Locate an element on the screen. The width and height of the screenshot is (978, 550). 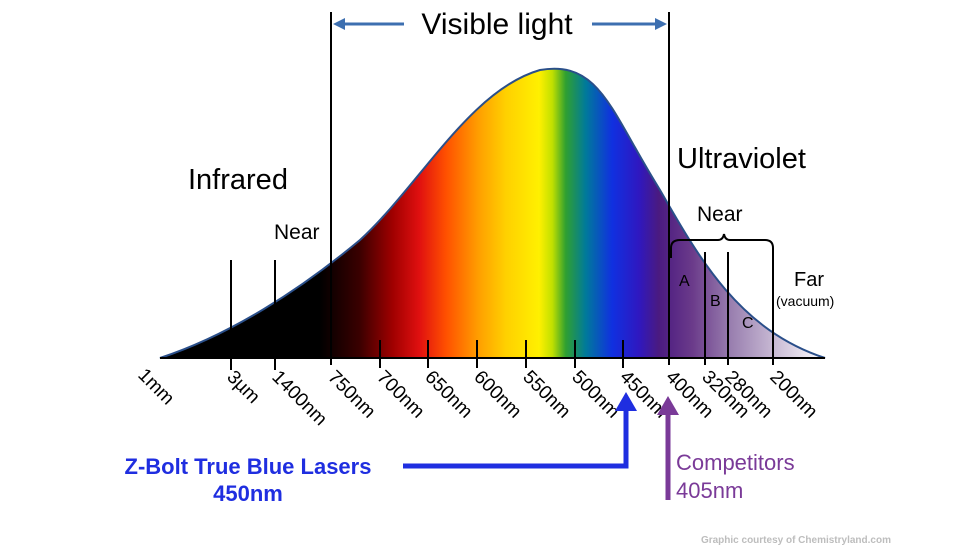
tick-label-550nm: 550nm is located at coordinates (546, 395).